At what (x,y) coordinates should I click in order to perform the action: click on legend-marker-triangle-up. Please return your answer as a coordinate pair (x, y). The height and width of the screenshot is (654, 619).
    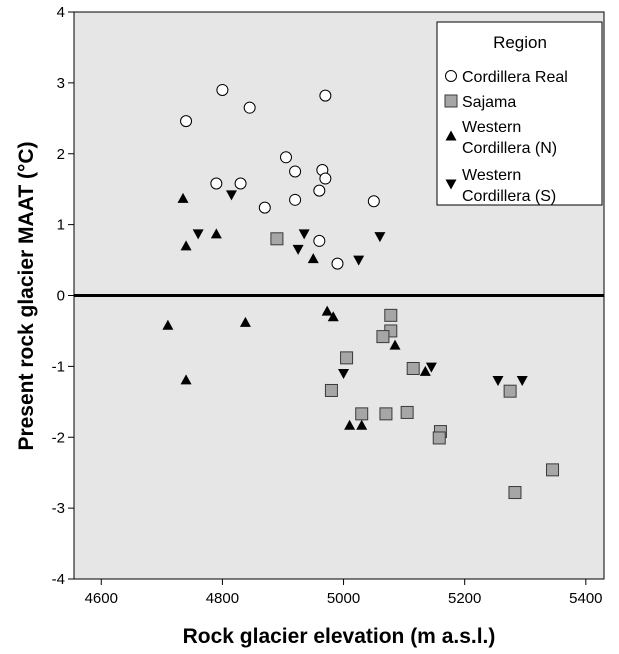
    Looking at the image, I should click on (451, 135).